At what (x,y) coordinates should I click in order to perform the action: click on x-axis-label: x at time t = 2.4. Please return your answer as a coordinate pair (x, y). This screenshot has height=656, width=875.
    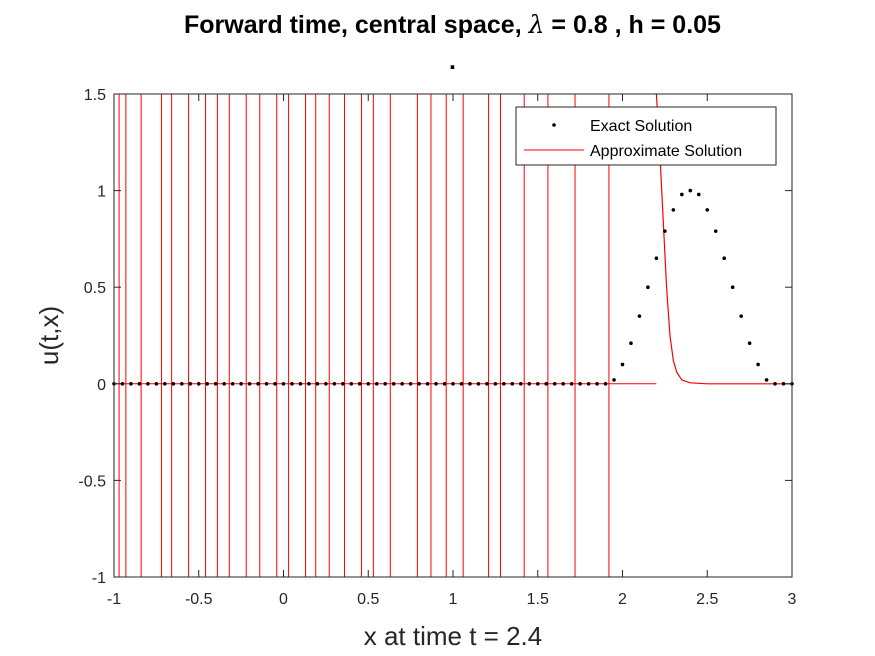
    Looking at the image, I should click on (453, 636).